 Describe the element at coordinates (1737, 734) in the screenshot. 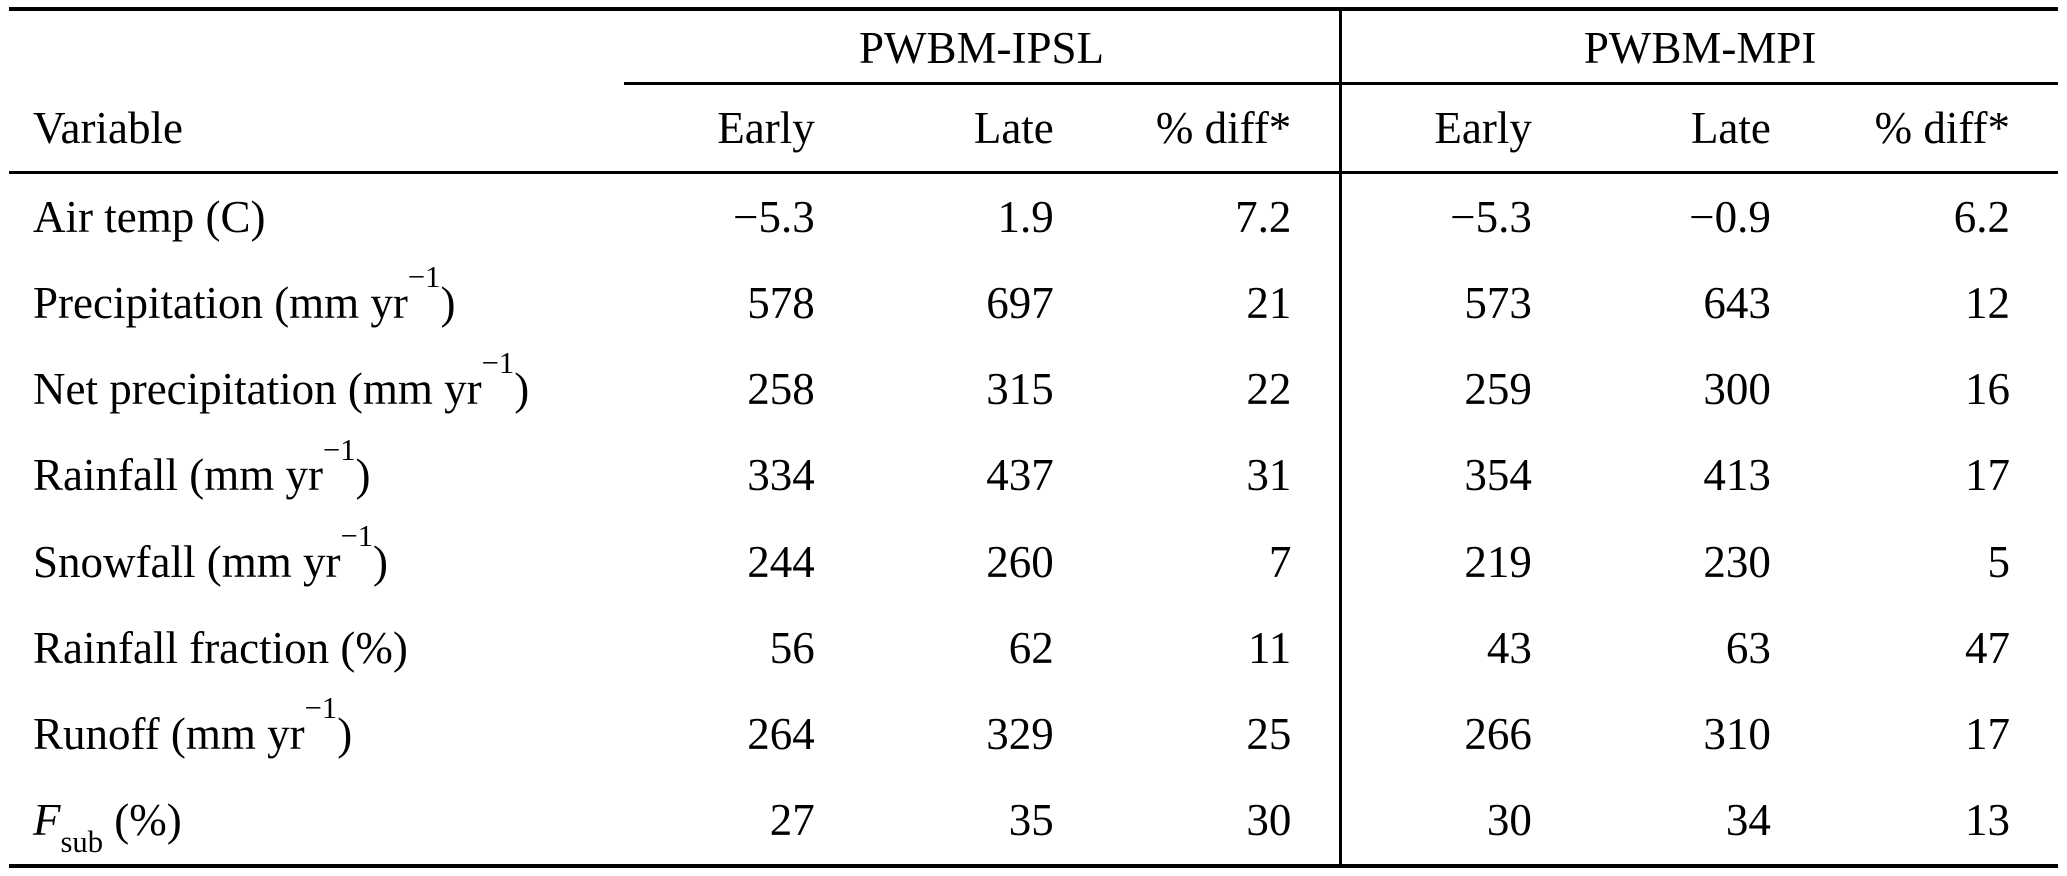

I see `value-cell: 310` at that location.